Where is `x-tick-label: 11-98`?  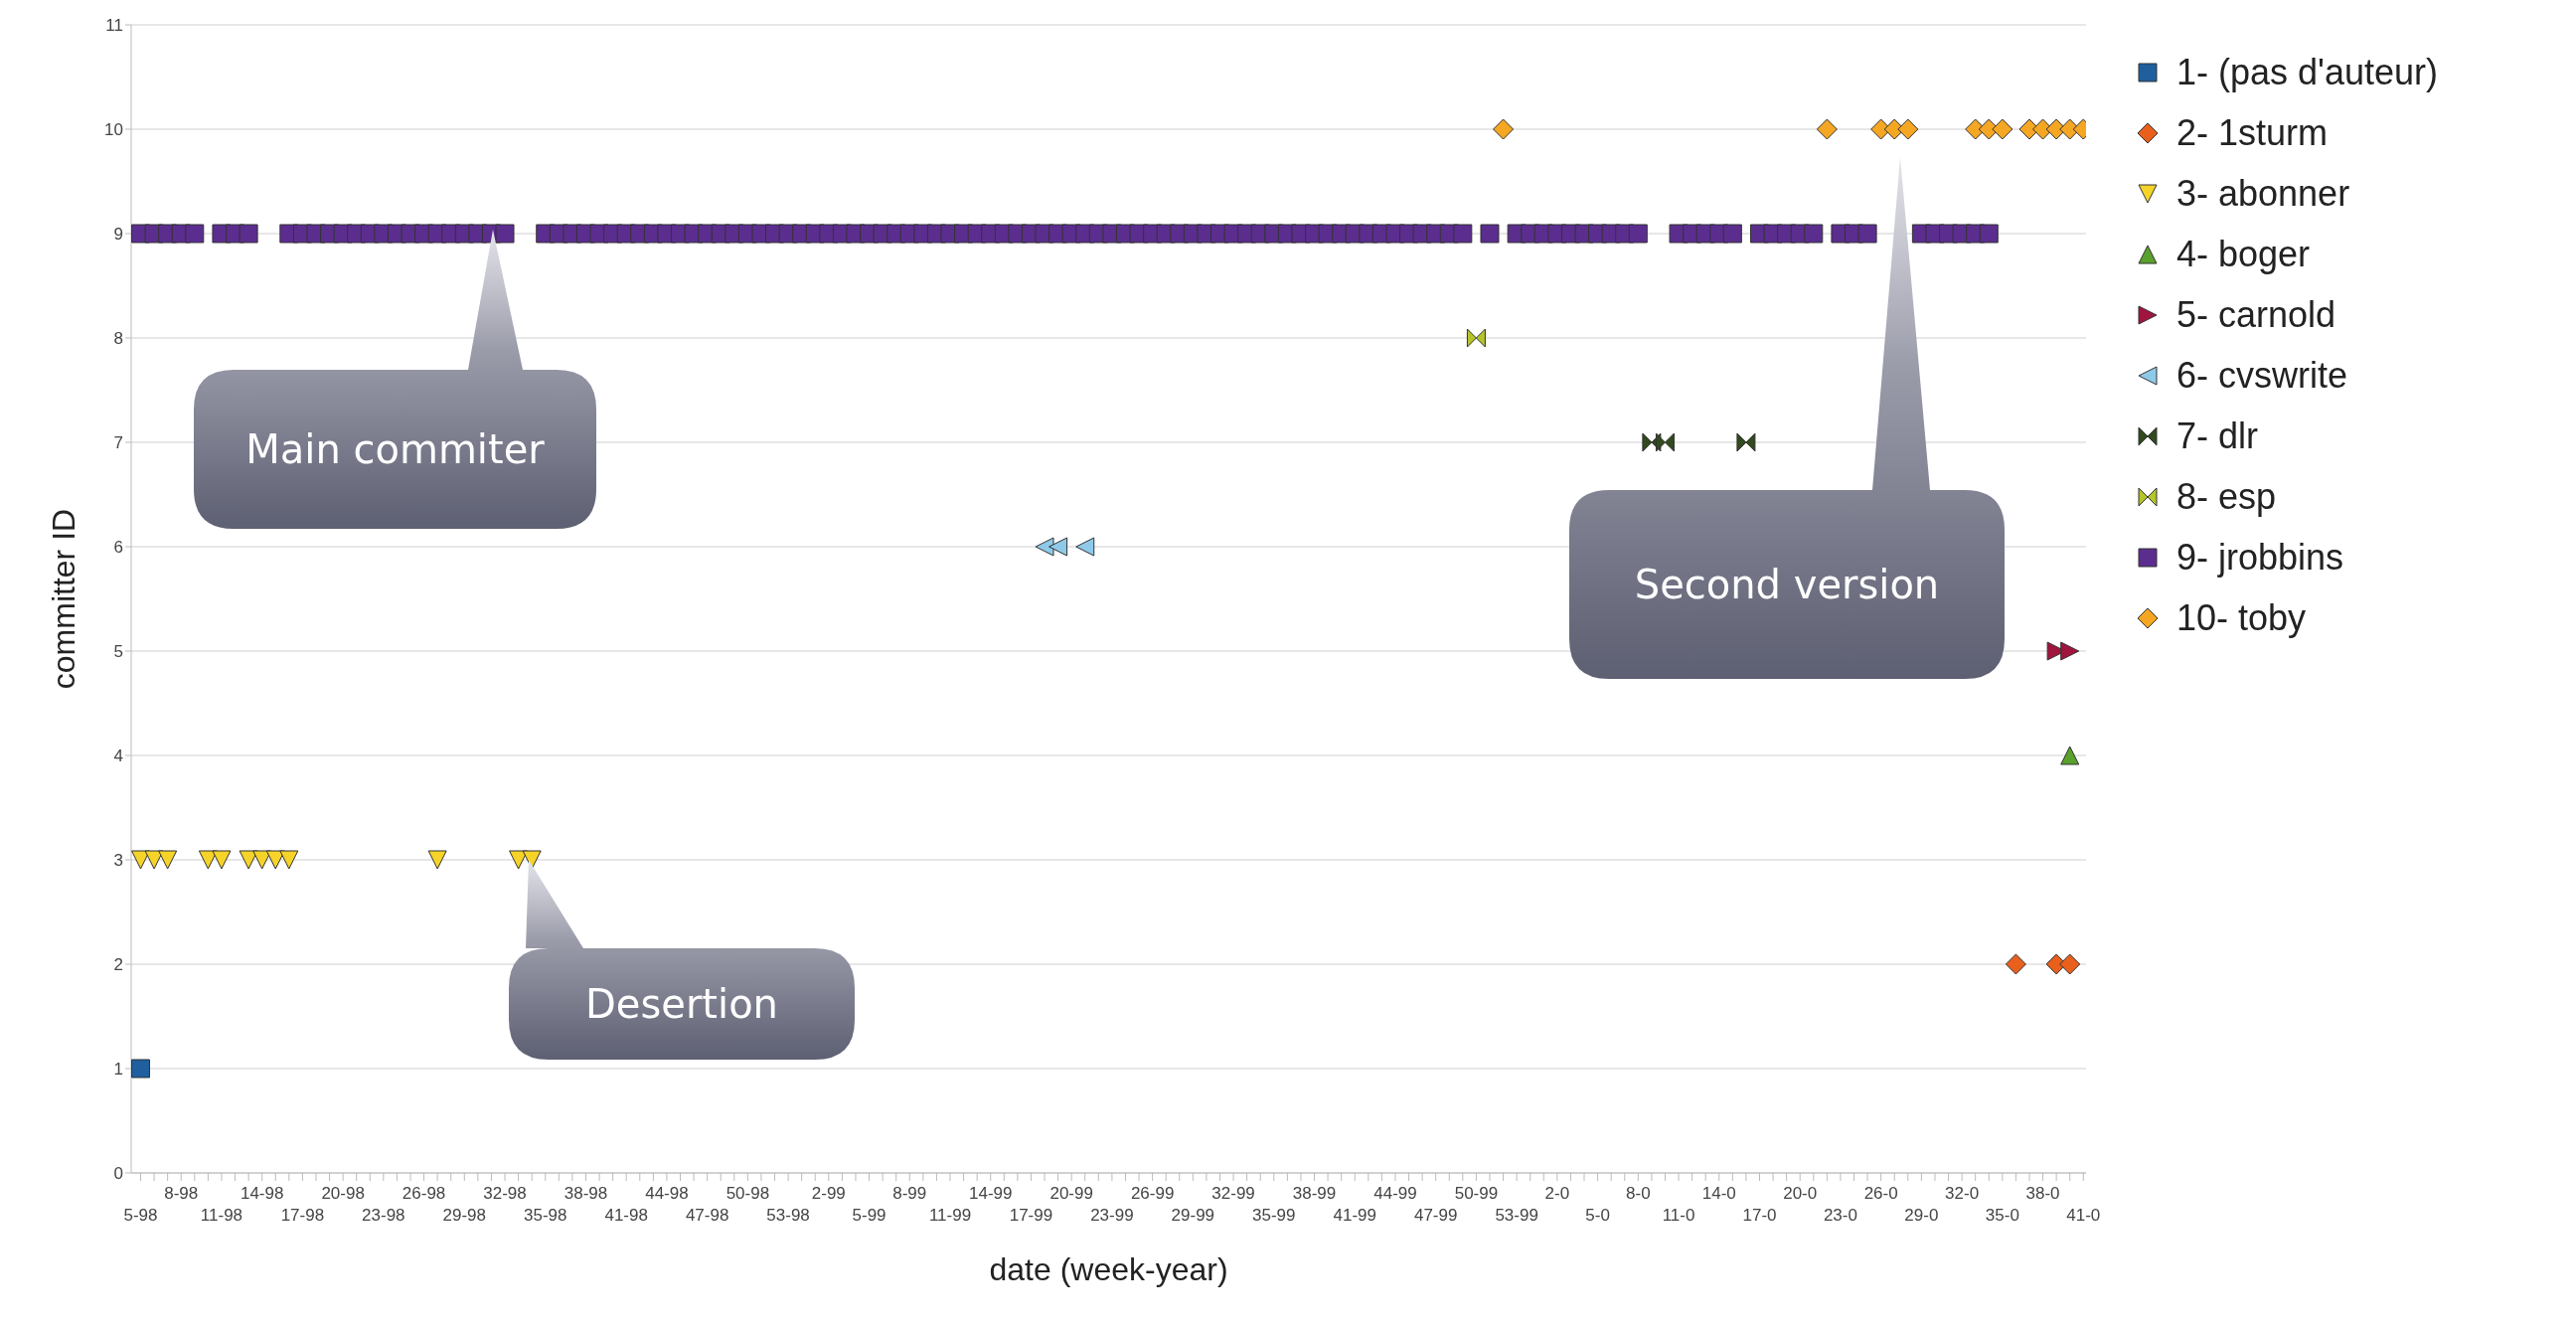 x-tick-label: 11-98 is located at coordinates (221, 1215).